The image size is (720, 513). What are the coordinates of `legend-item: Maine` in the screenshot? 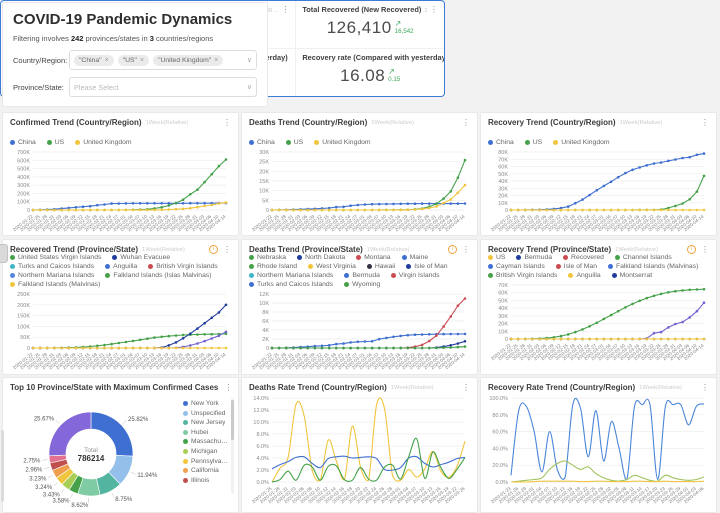 It's located at (414, 257).